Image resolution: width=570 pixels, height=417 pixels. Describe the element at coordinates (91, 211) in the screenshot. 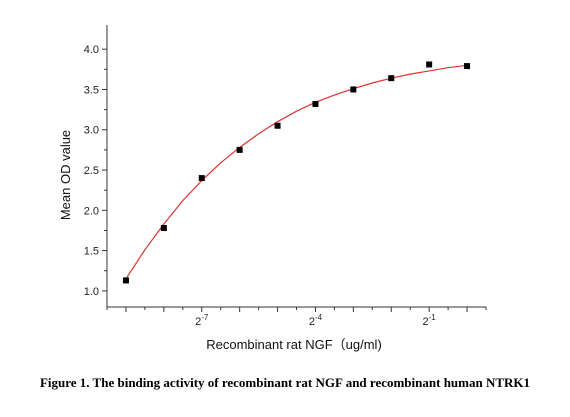

I see `y-tick-label: 2.0` at that location.